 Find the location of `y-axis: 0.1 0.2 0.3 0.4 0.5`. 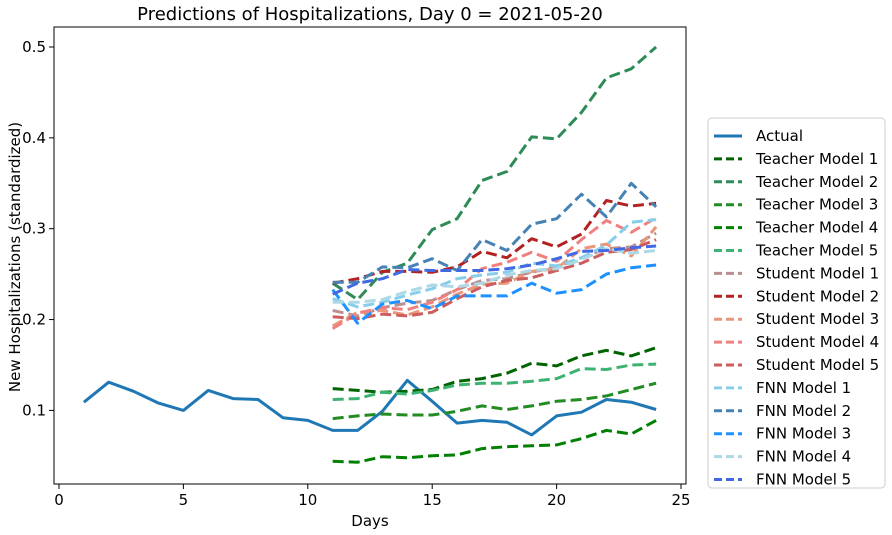

y-axis: 0.1 0.2 0.3 0.4 0.5 is located at coordinates (38, 228).